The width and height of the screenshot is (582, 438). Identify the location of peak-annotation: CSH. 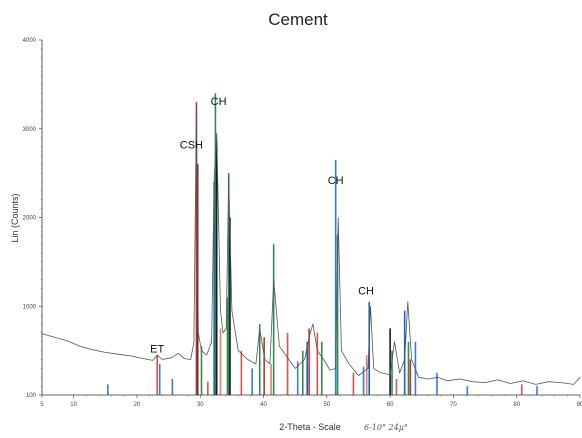
(191, 145).